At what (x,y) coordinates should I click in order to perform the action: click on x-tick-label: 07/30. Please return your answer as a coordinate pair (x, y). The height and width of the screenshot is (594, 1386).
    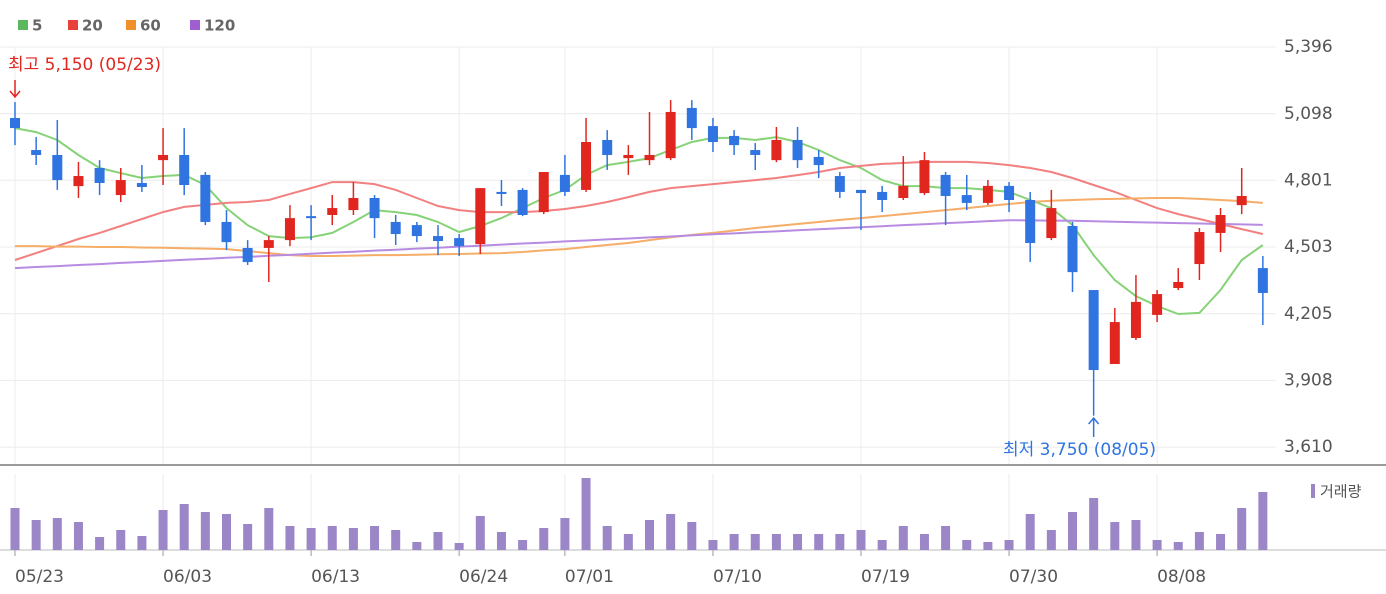
    Looking at the image, I should click on (1033, 577).